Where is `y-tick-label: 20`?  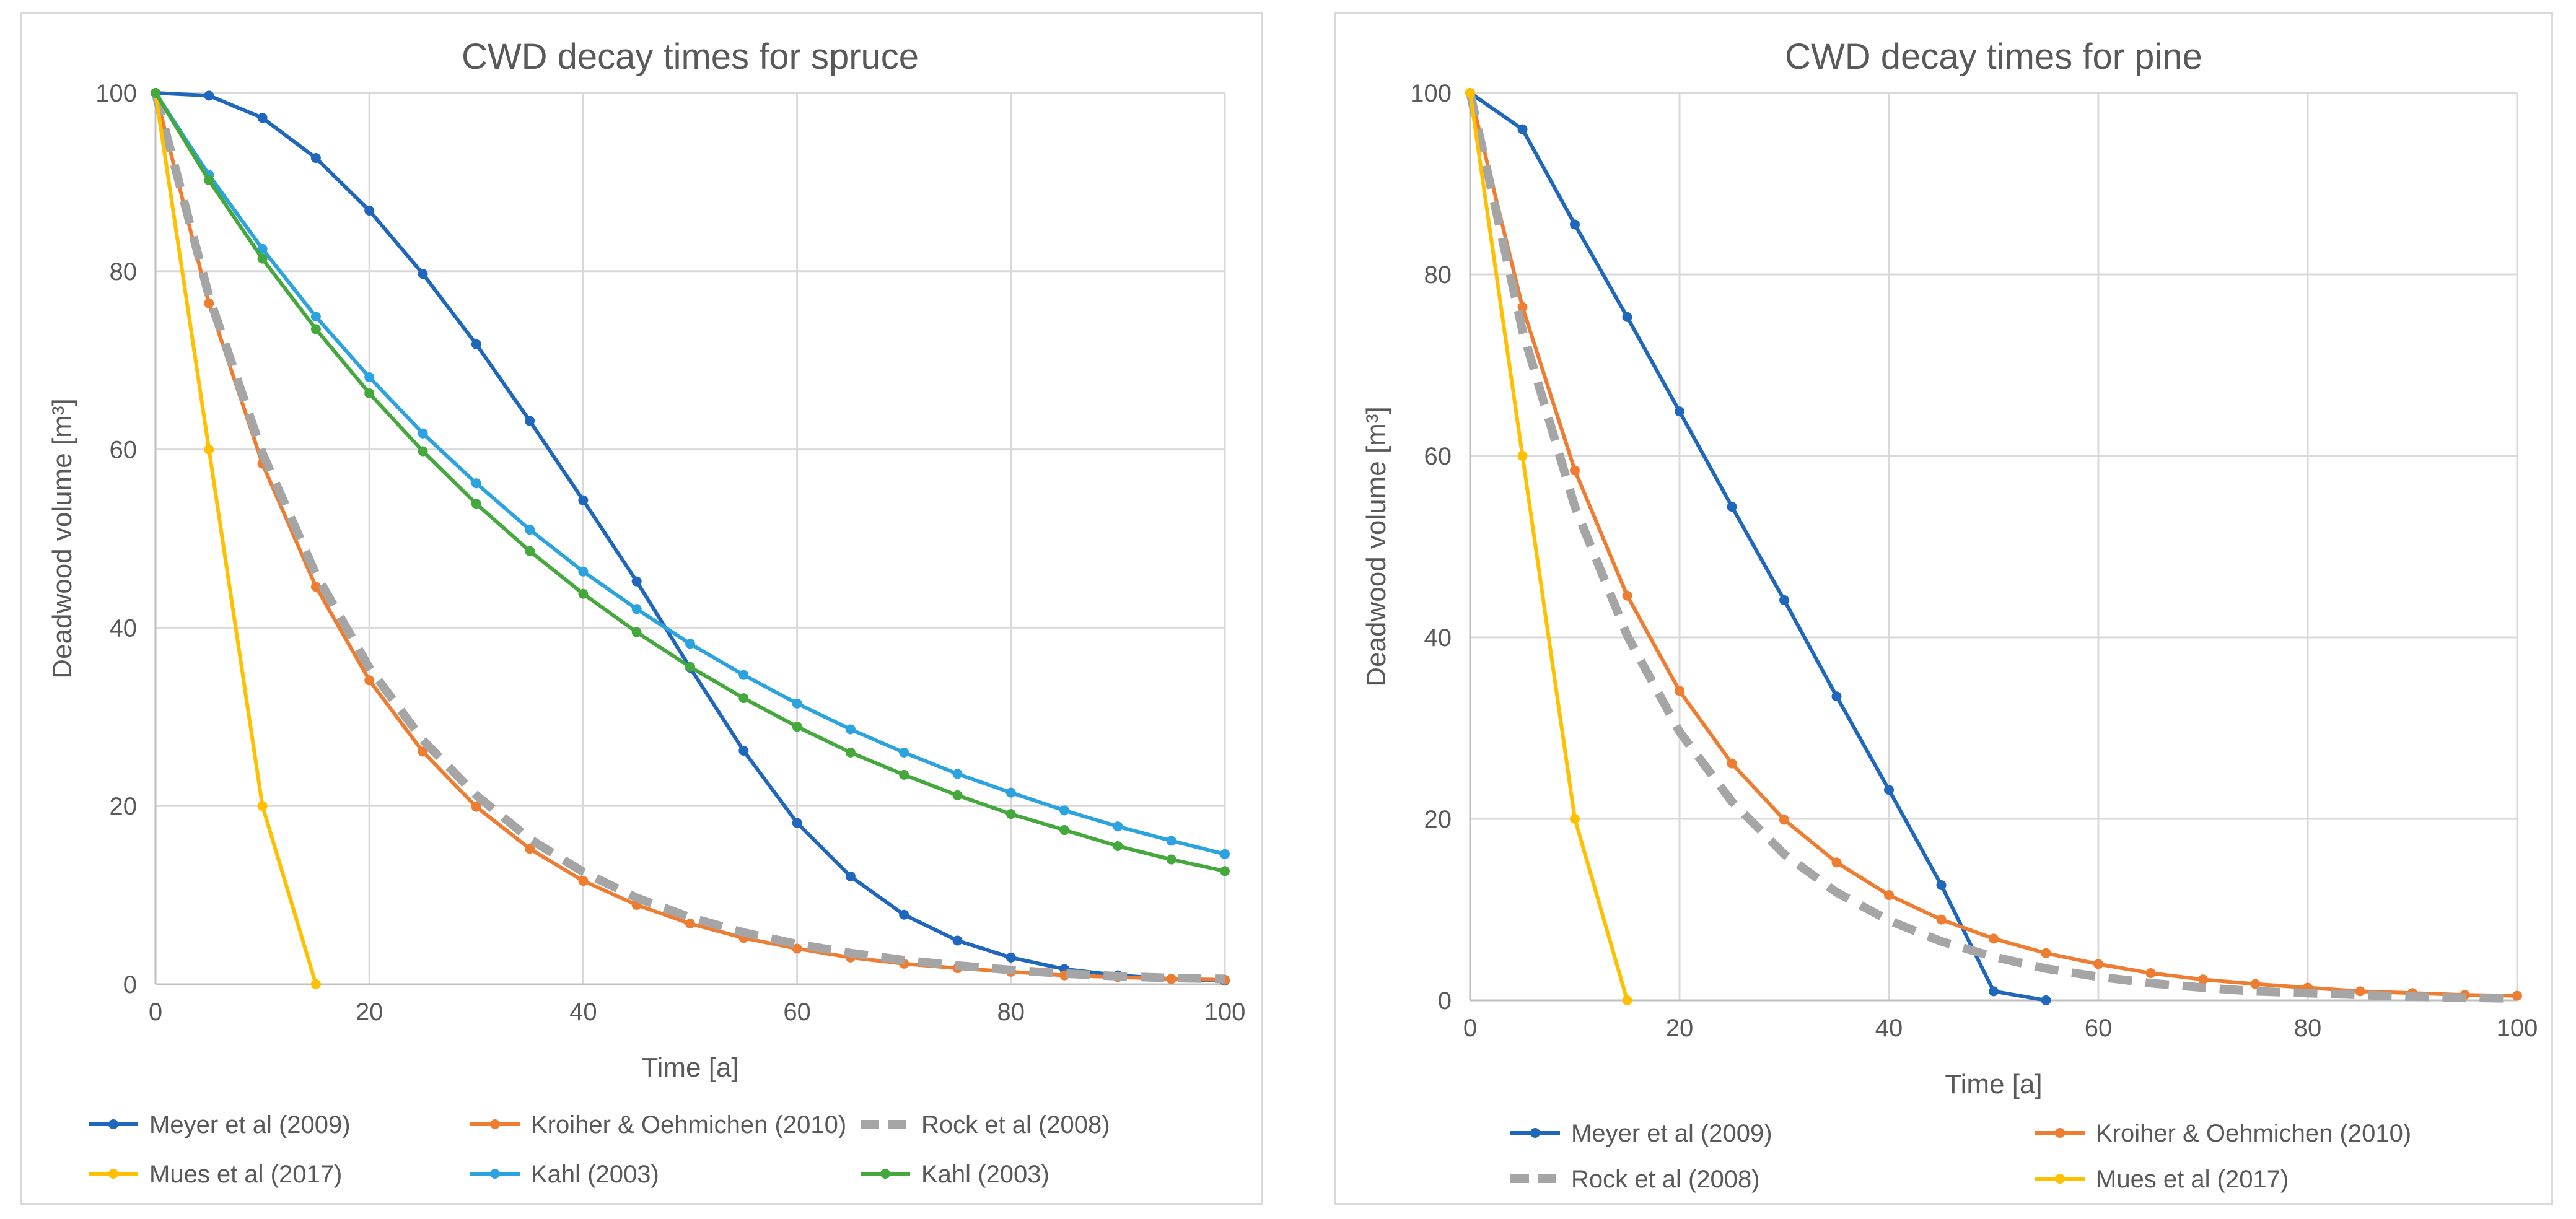
y-tick-label: 20 is located at coordinates (1438, 819).